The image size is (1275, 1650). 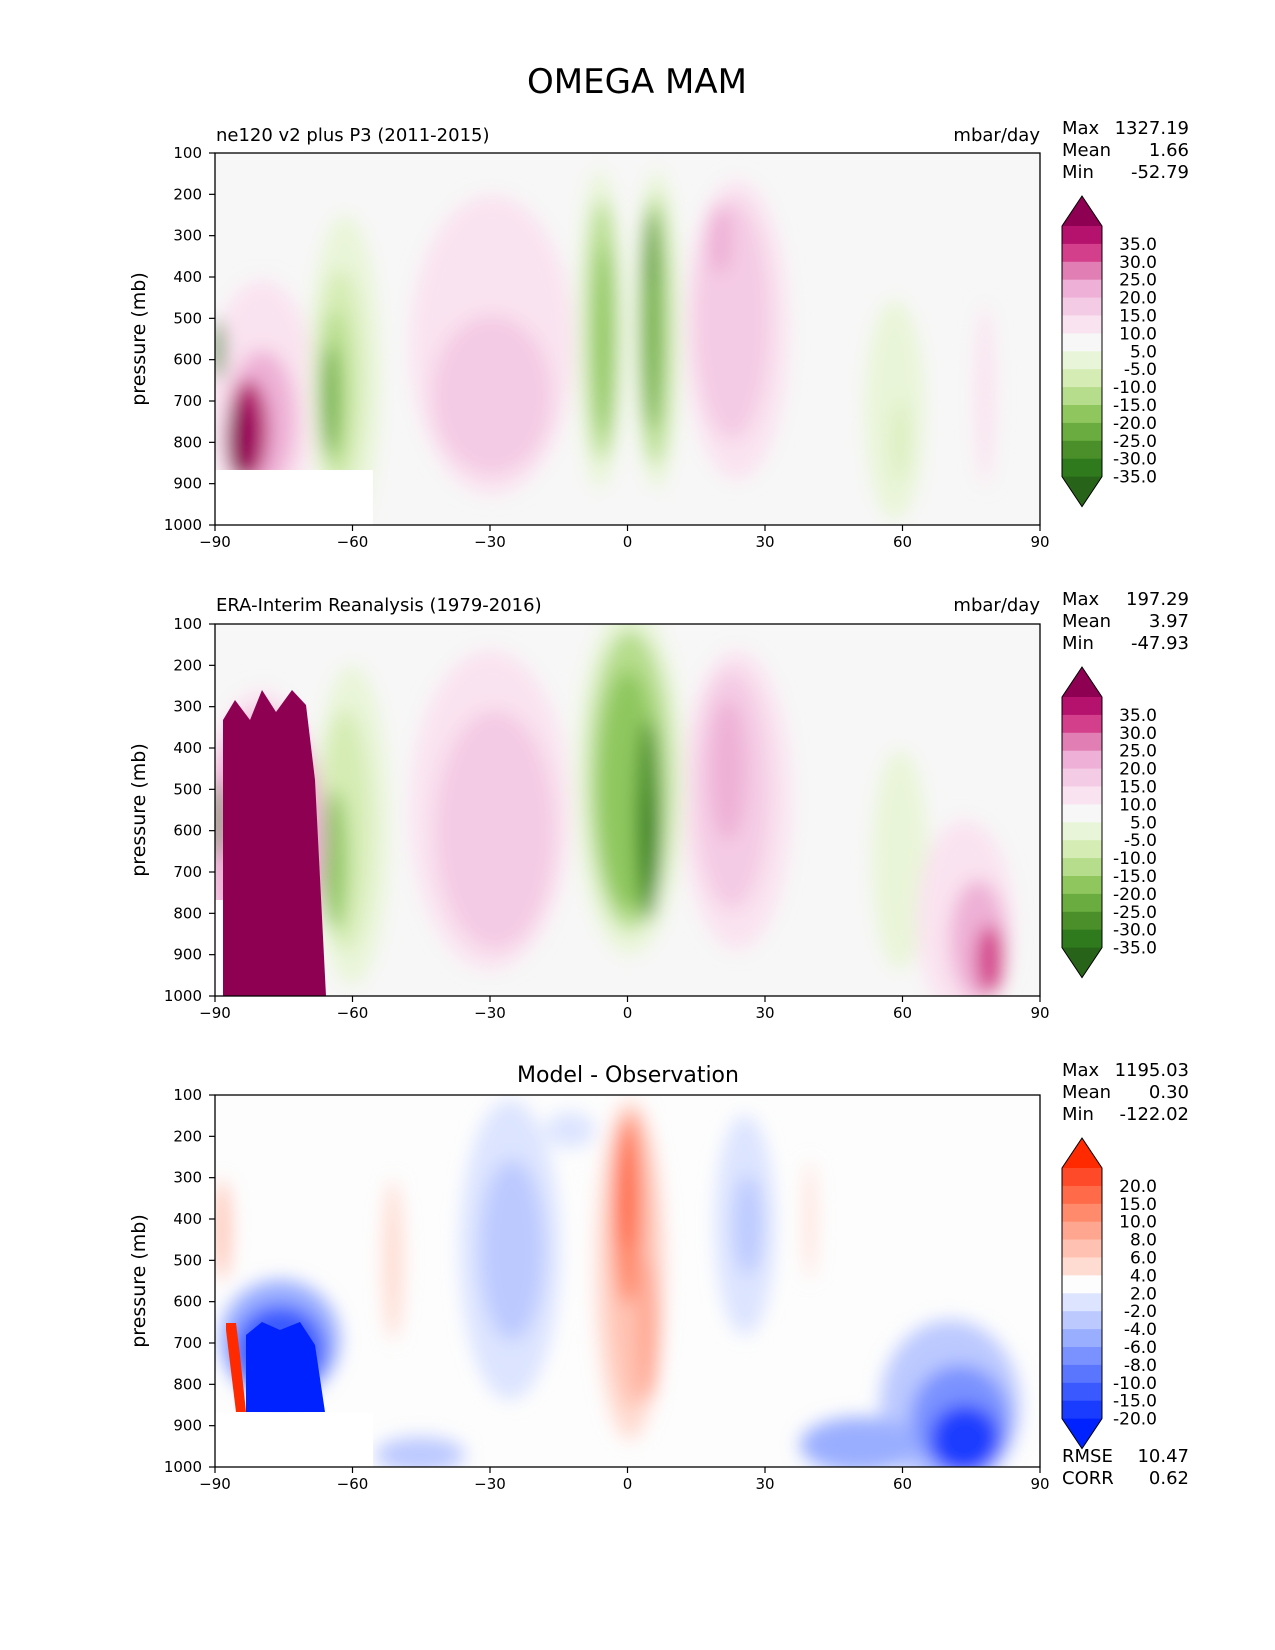 What do you see at coordinates (1169, 150) in the screenshot?
I see `stat-value: 1.66` at bounding box center [1169, 150].